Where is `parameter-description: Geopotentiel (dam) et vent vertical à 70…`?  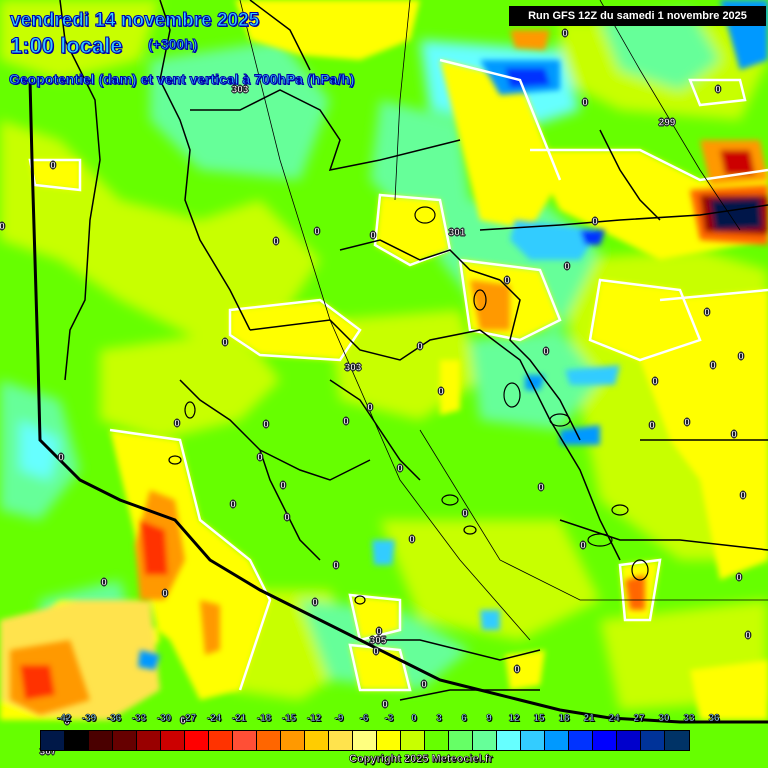 parameter-description: Geopotentiel (dam) et vent vertical à 70… is located at coordinates (181, 79).